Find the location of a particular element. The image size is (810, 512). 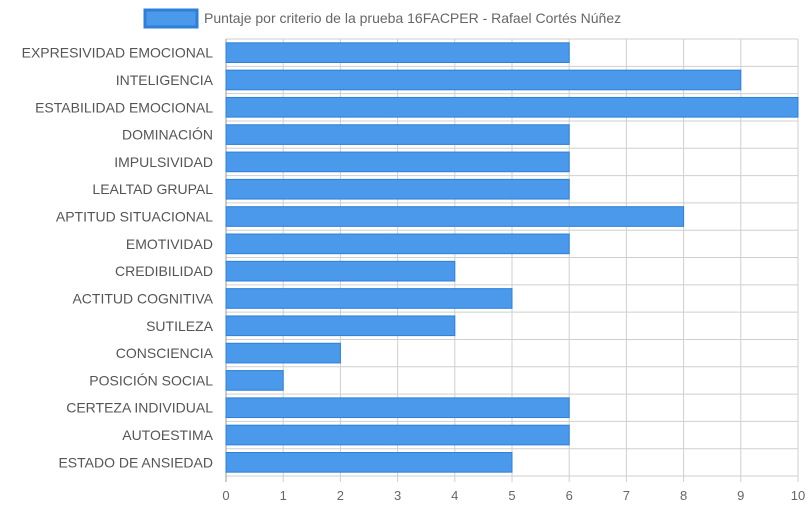

legend-swatch is located at coordinates (171, 18).